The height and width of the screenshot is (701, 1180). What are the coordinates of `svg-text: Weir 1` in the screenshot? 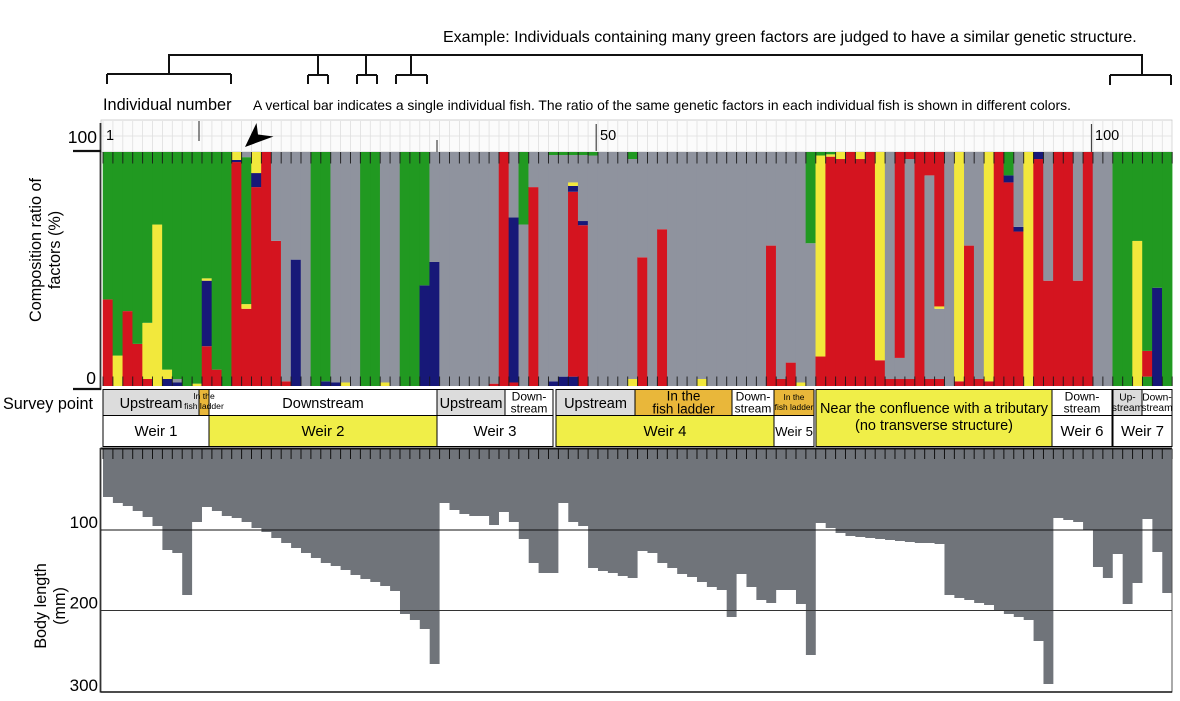 It's located at (155, 431).